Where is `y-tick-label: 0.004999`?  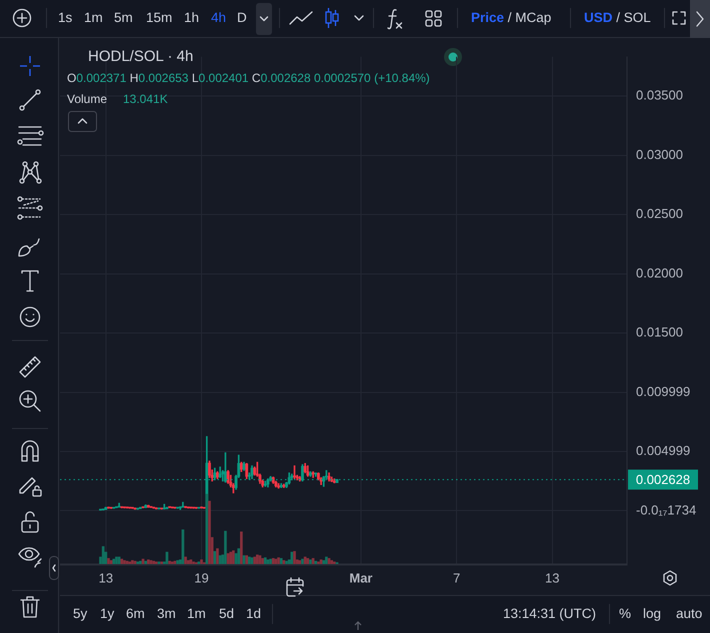
y-tick-label: 0.004999 is located at coordinates (663, 450).